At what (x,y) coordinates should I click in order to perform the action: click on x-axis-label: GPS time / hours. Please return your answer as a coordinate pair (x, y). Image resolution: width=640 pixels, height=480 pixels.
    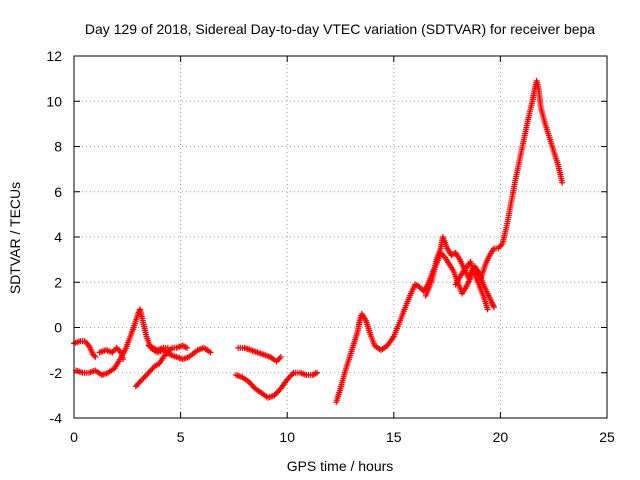
    Looking at the image, I should click on (340, 466).